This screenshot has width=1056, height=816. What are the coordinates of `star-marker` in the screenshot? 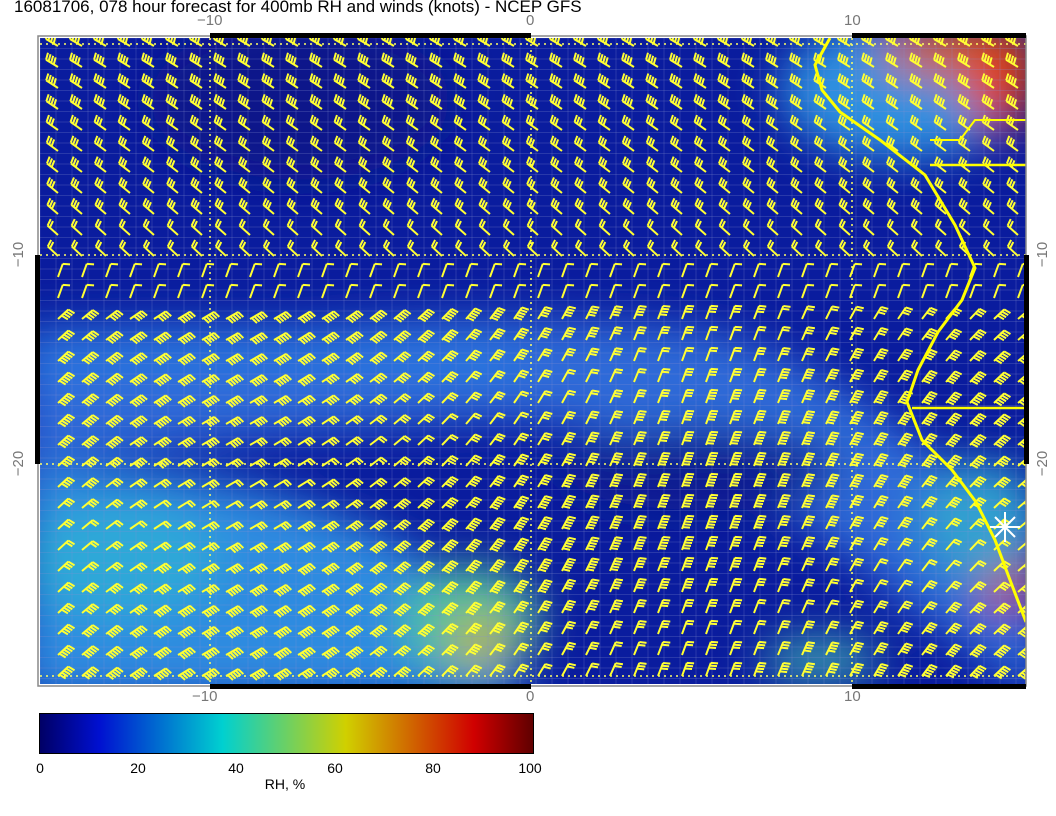 It's located at (1005, 527).